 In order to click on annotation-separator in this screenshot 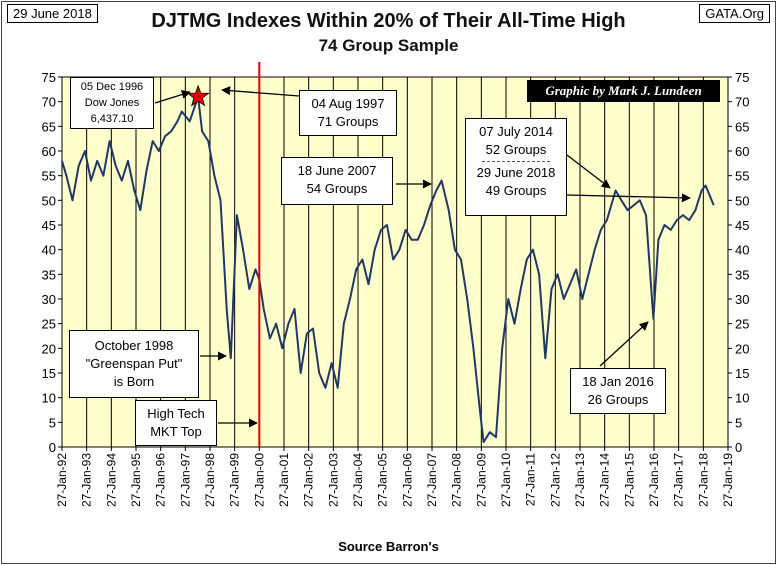, I will do `click(516, 161)`.